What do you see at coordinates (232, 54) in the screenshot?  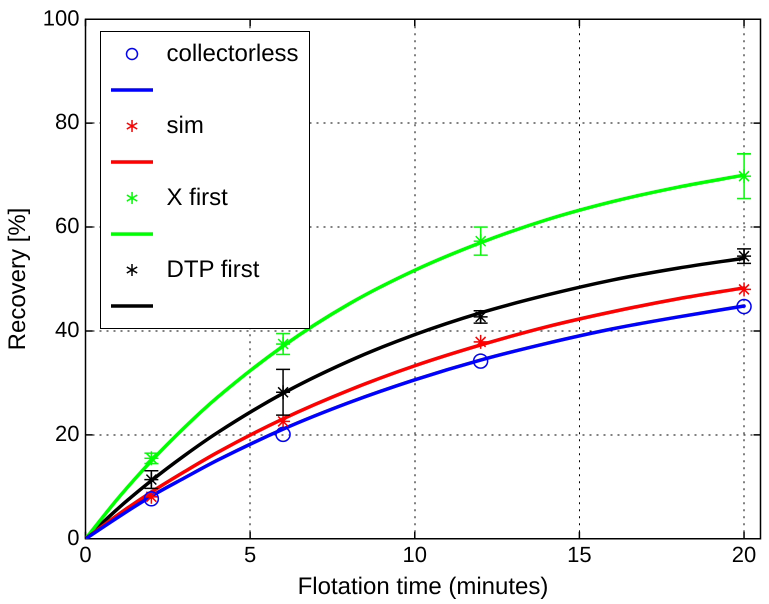 I see `legend-label: collectorless` at bounding box center [232, 54].